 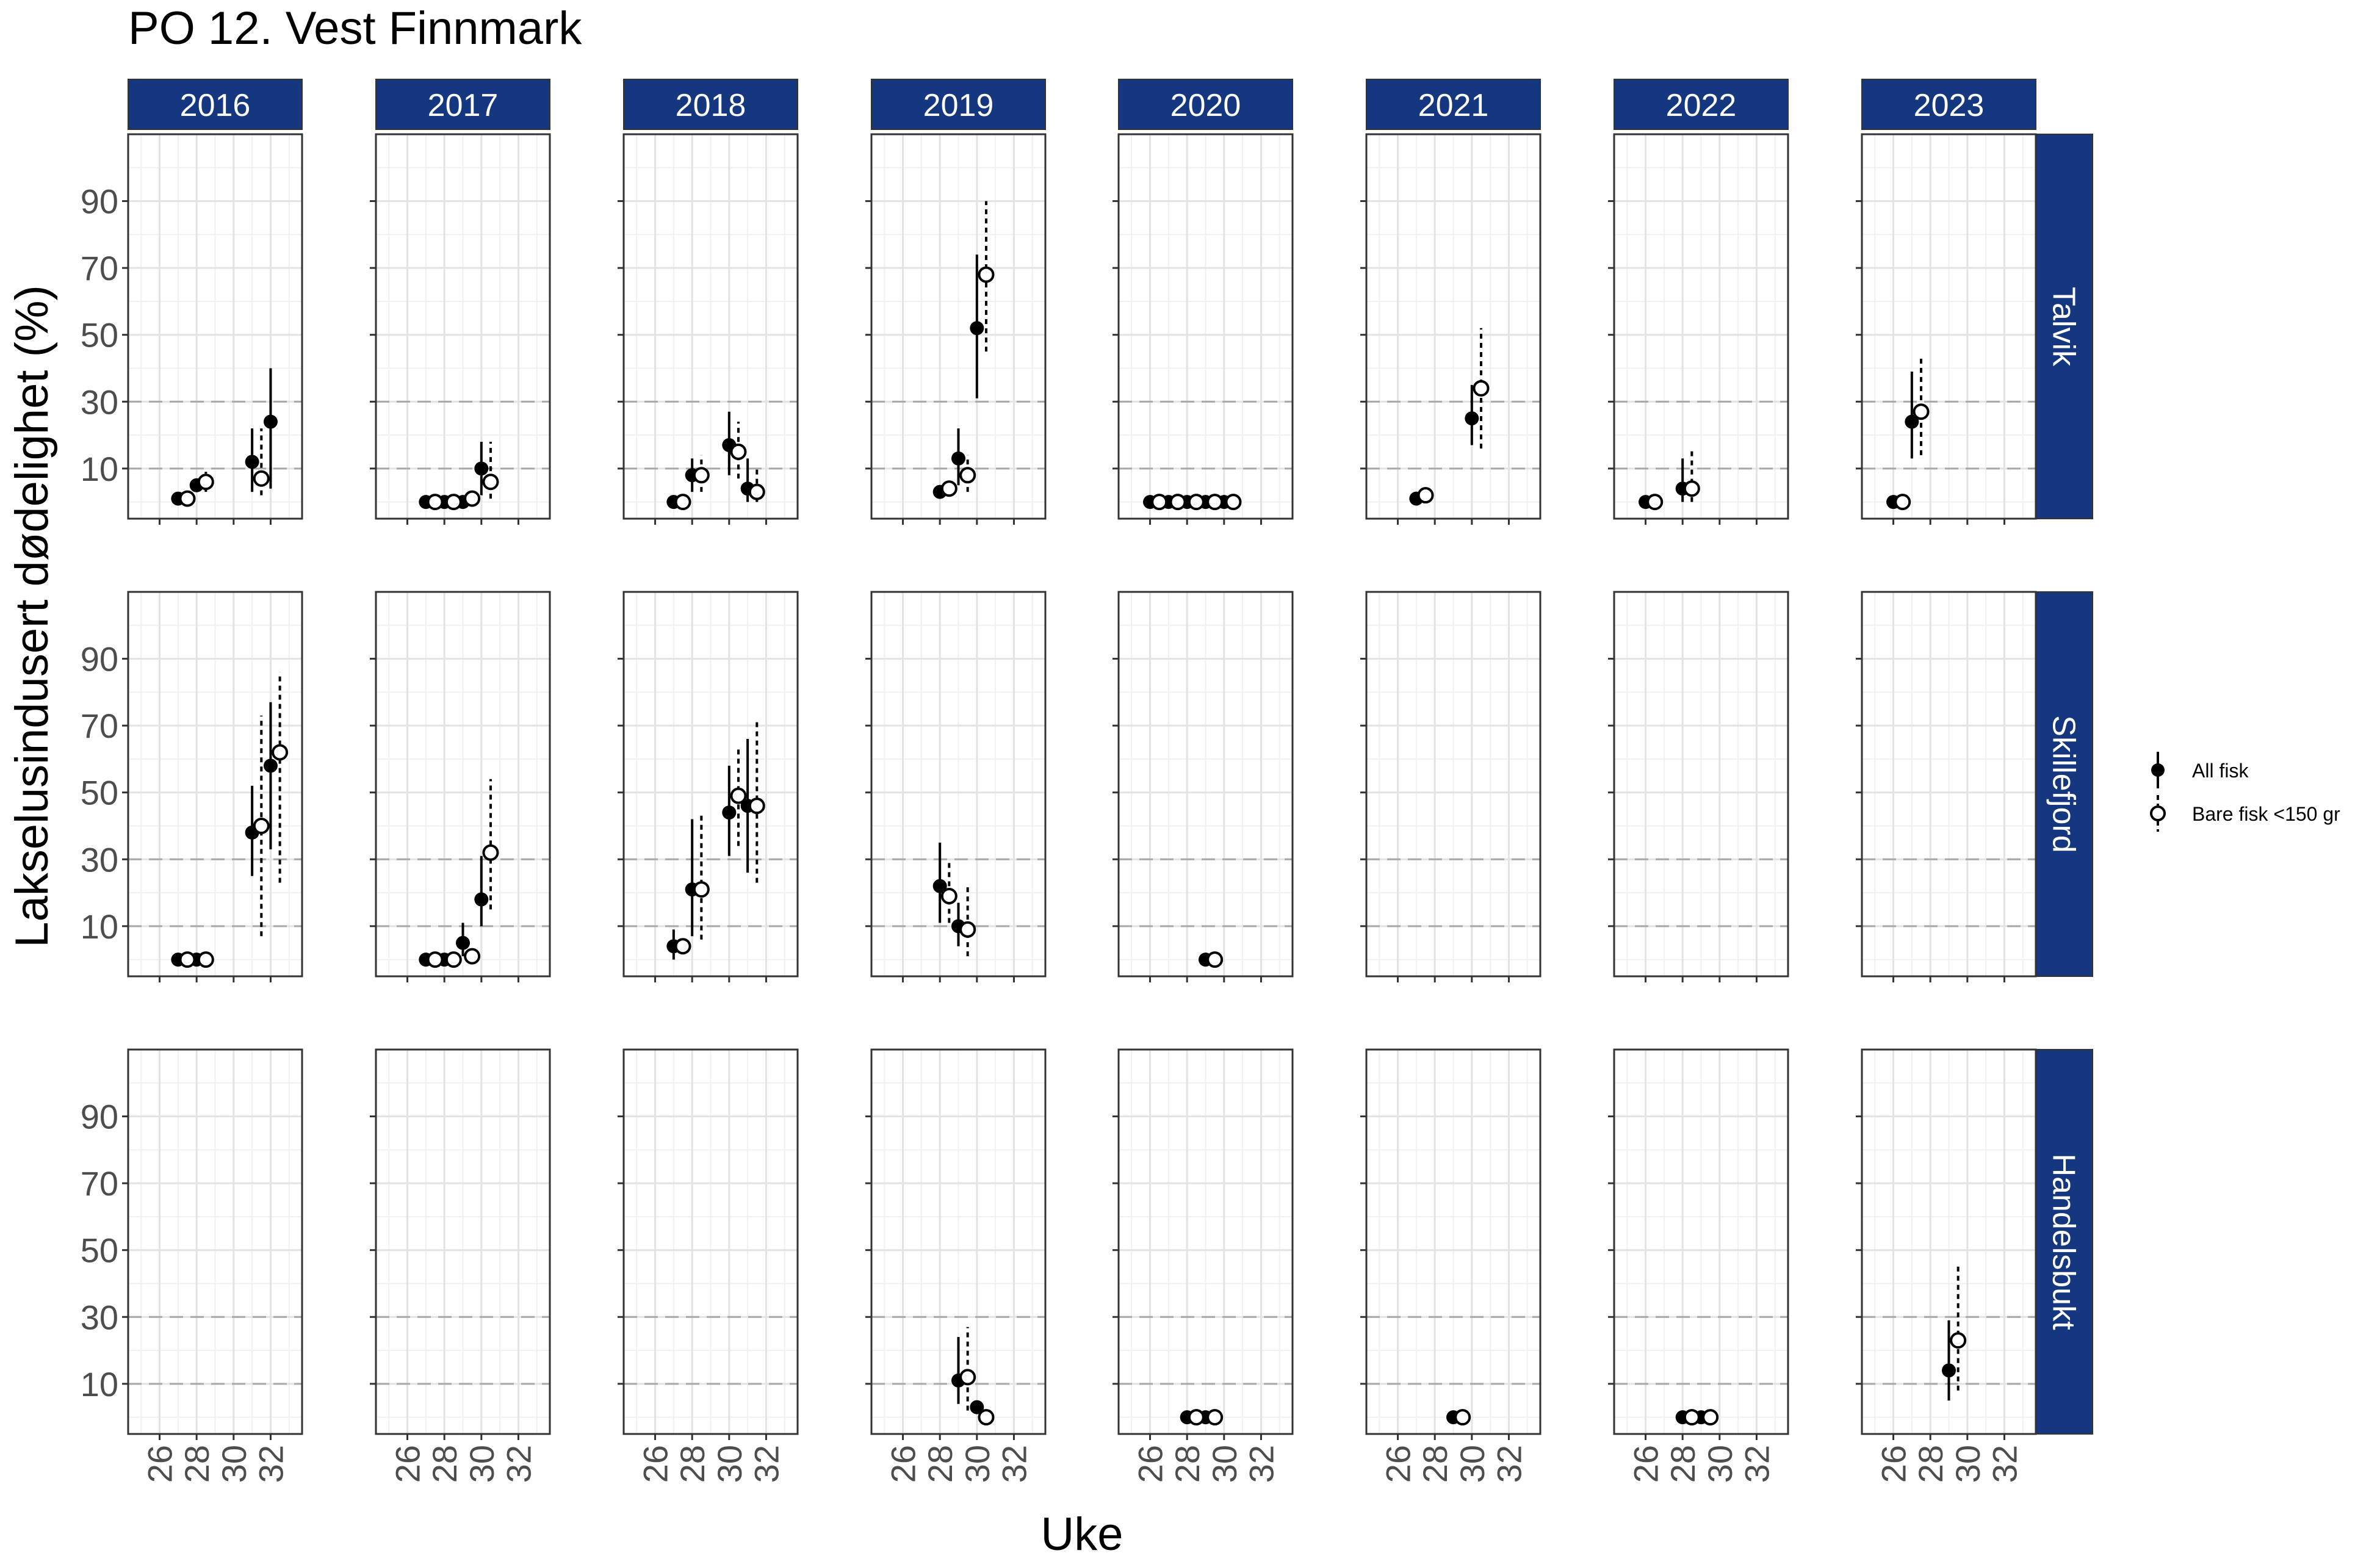 I want to click on panel-talvik-2022, so click(x=1699, y=329).